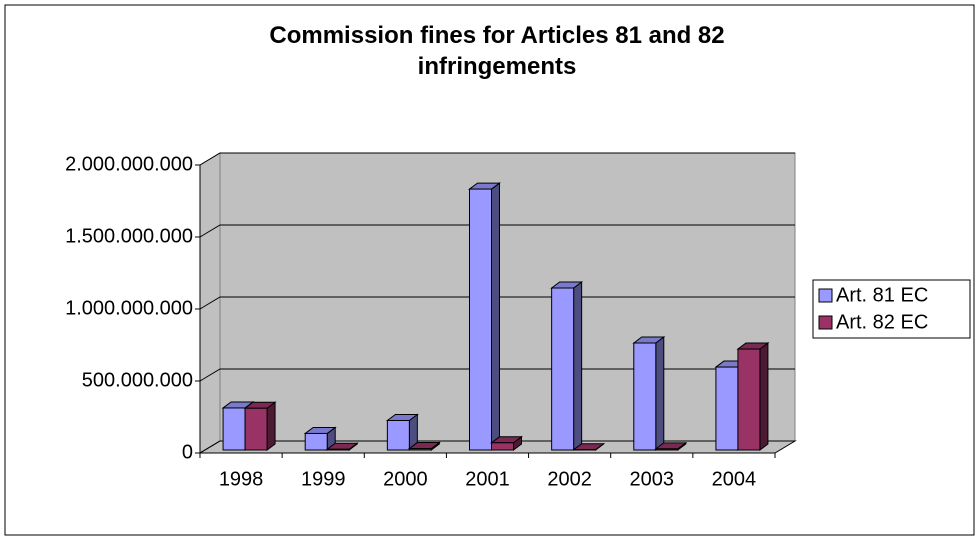  I want to click on x-tick-label: 2000, so click(405, 479).